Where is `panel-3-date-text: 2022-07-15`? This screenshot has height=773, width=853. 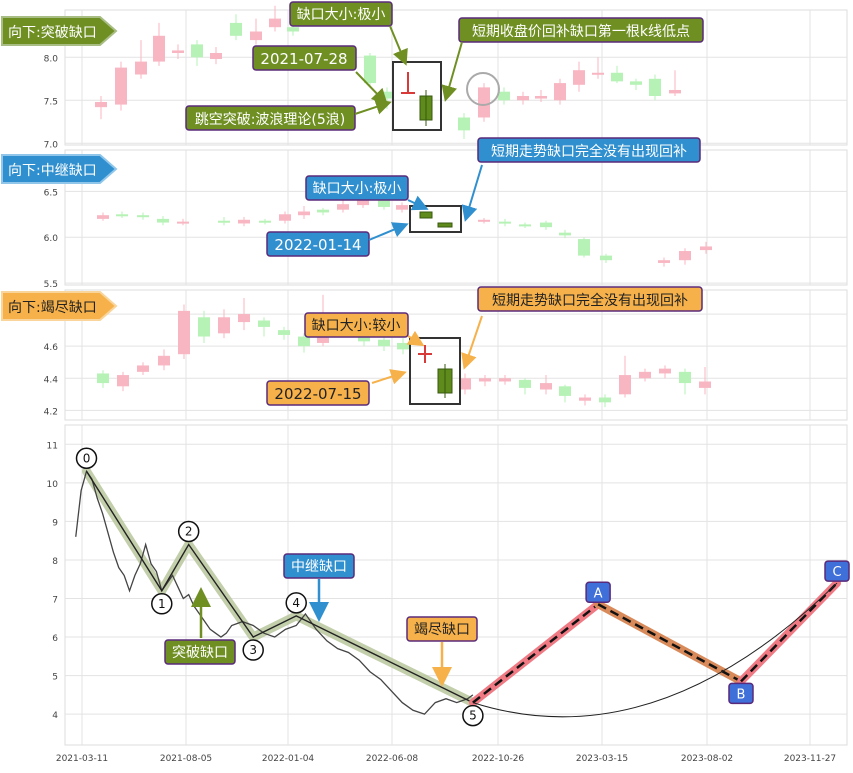
panel-3-date-text: 2022-07-15 is located at coordinates (317, 394).